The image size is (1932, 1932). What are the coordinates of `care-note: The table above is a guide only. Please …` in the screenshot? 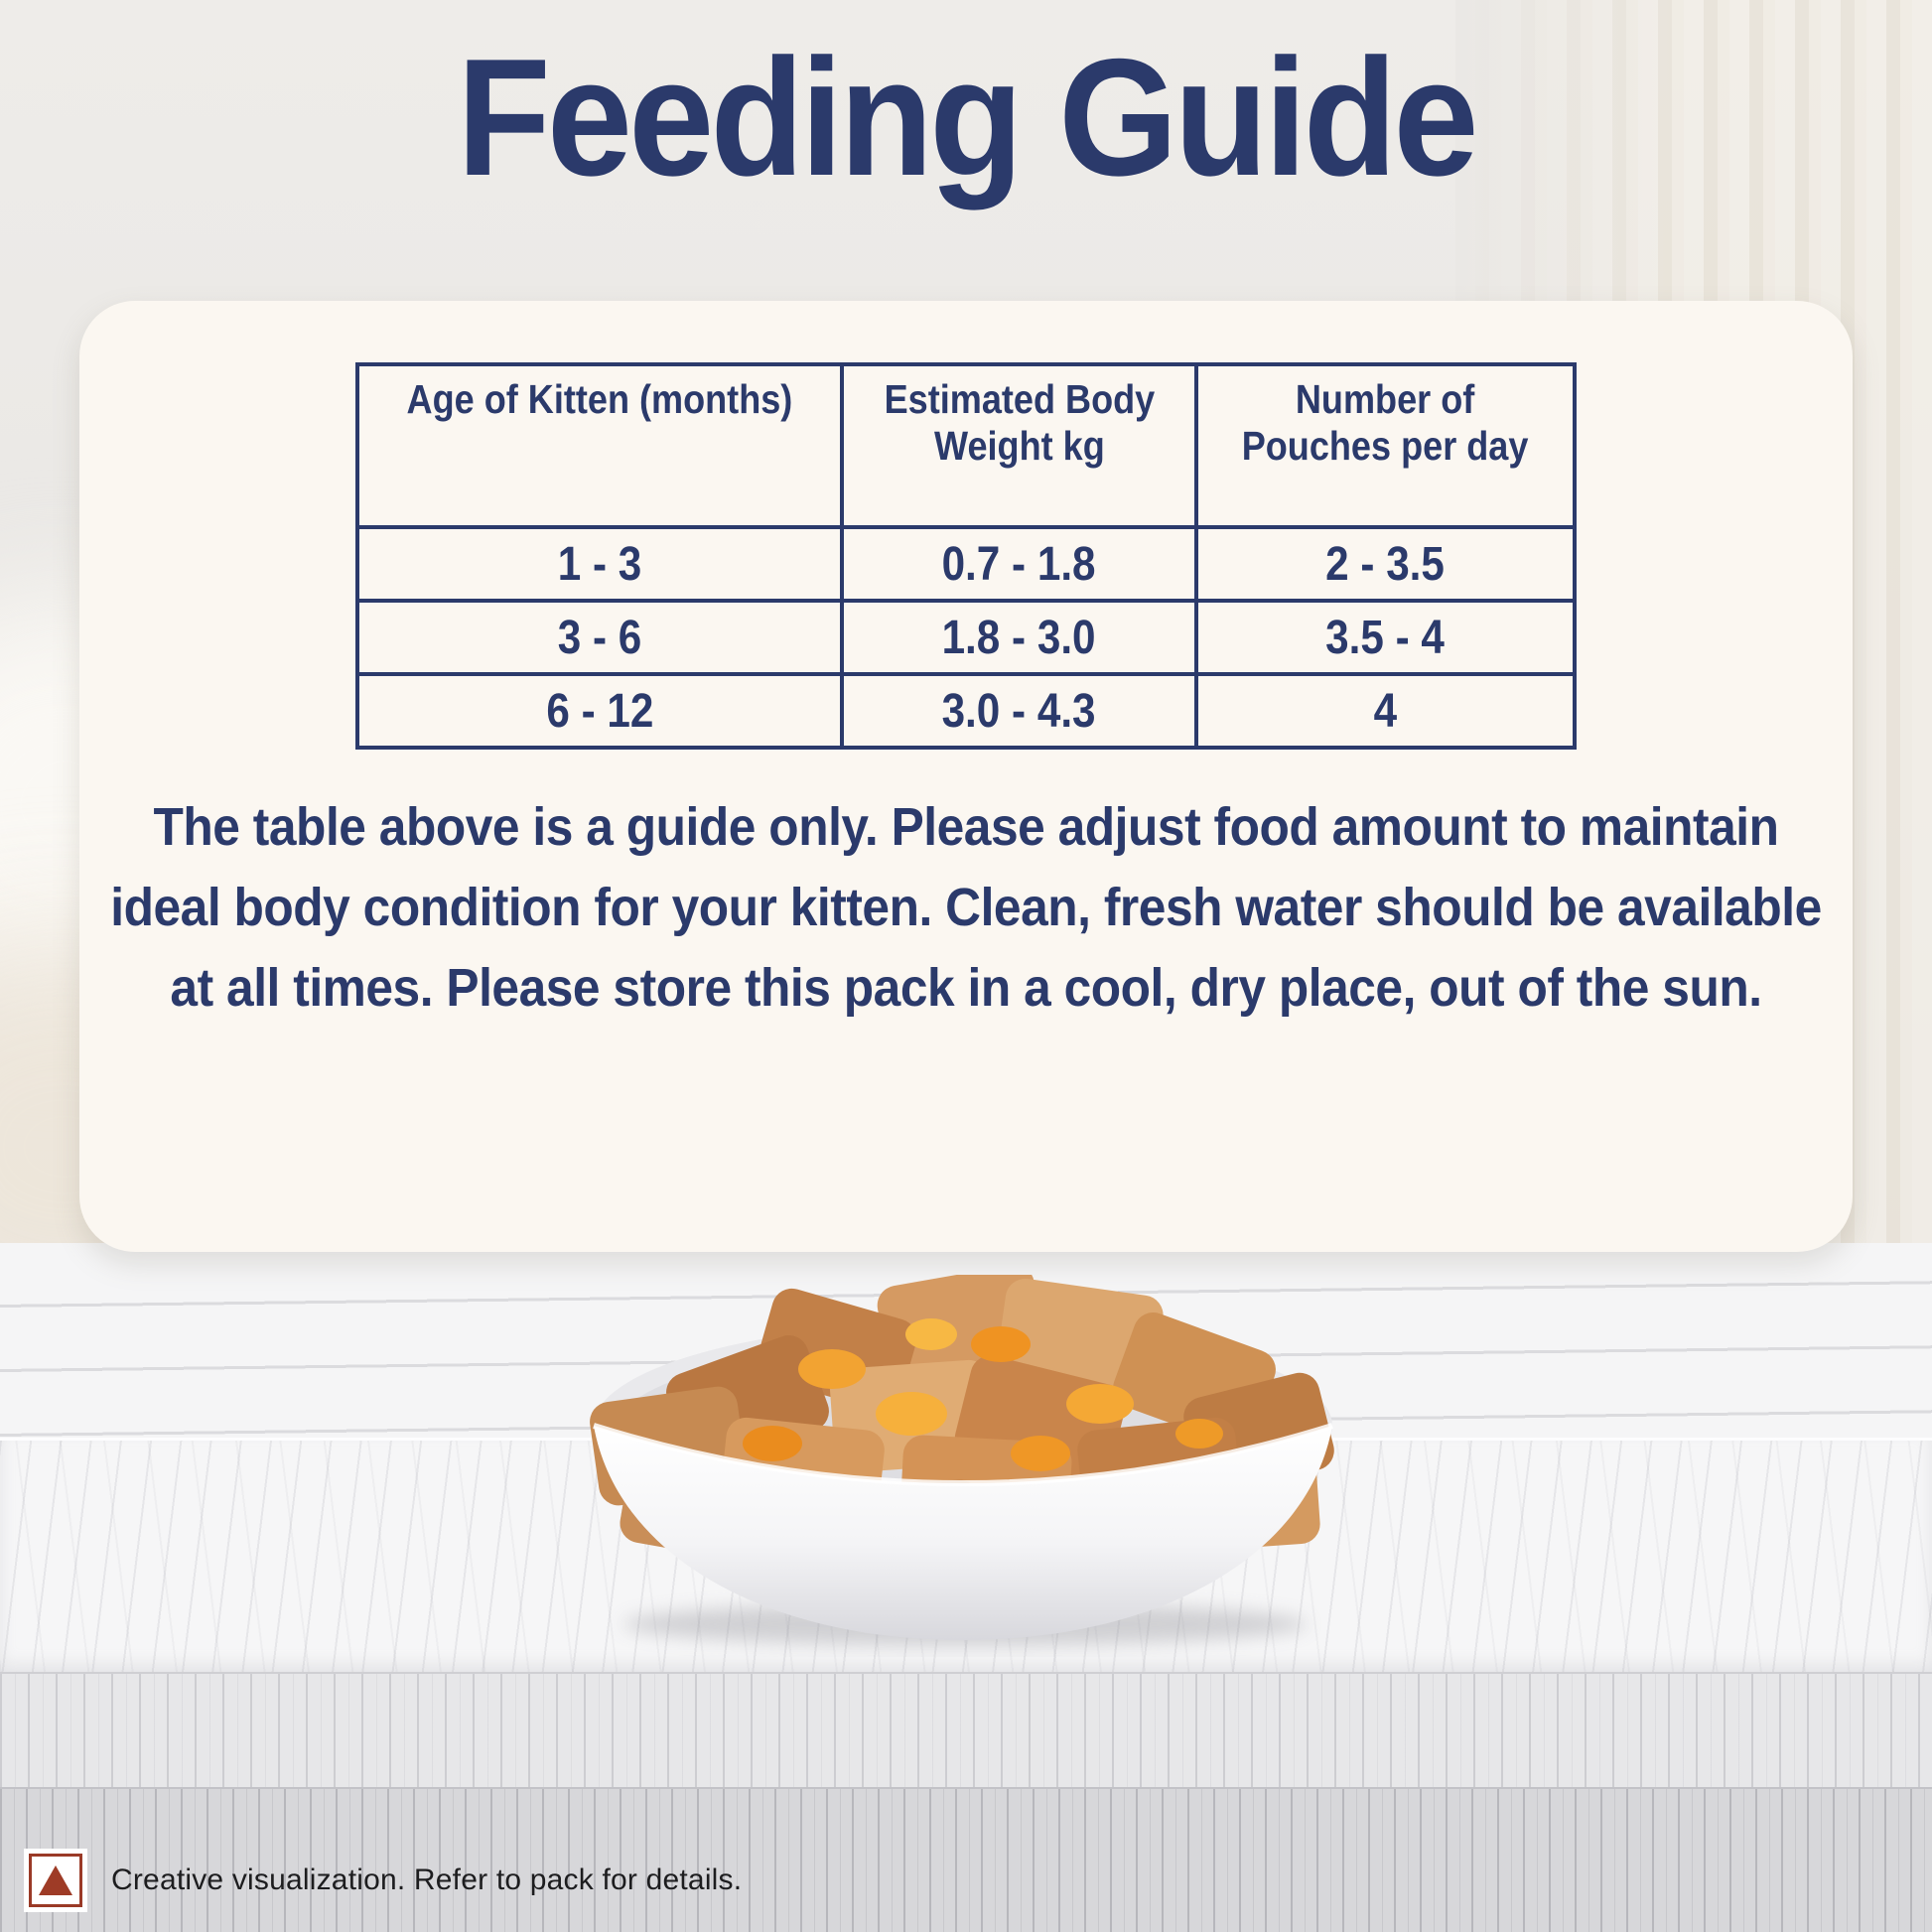 It's located at (966, 908).